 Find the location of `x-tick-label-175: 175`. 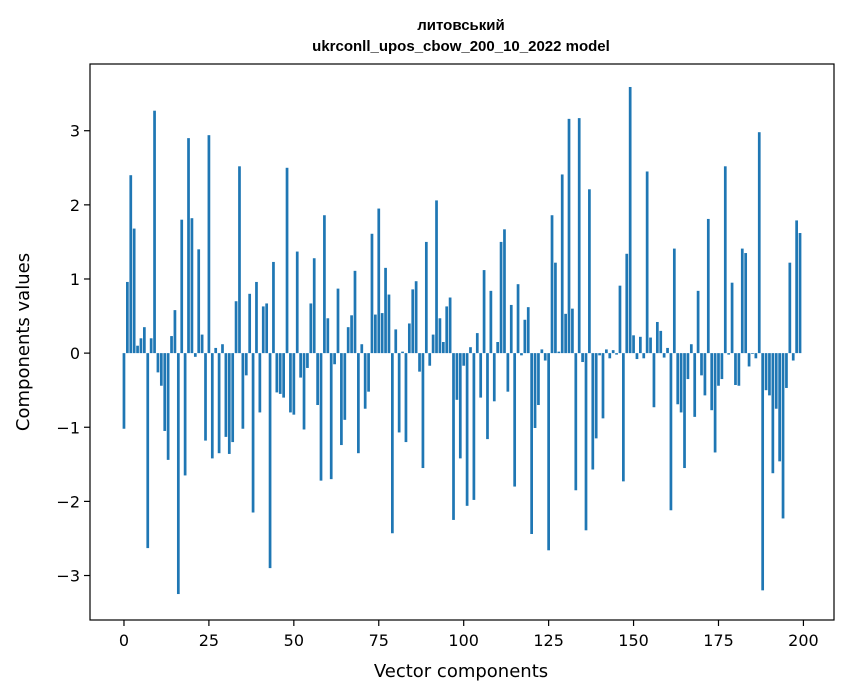

x-tick-label-175: 175 is located at coordinates (718, 640).